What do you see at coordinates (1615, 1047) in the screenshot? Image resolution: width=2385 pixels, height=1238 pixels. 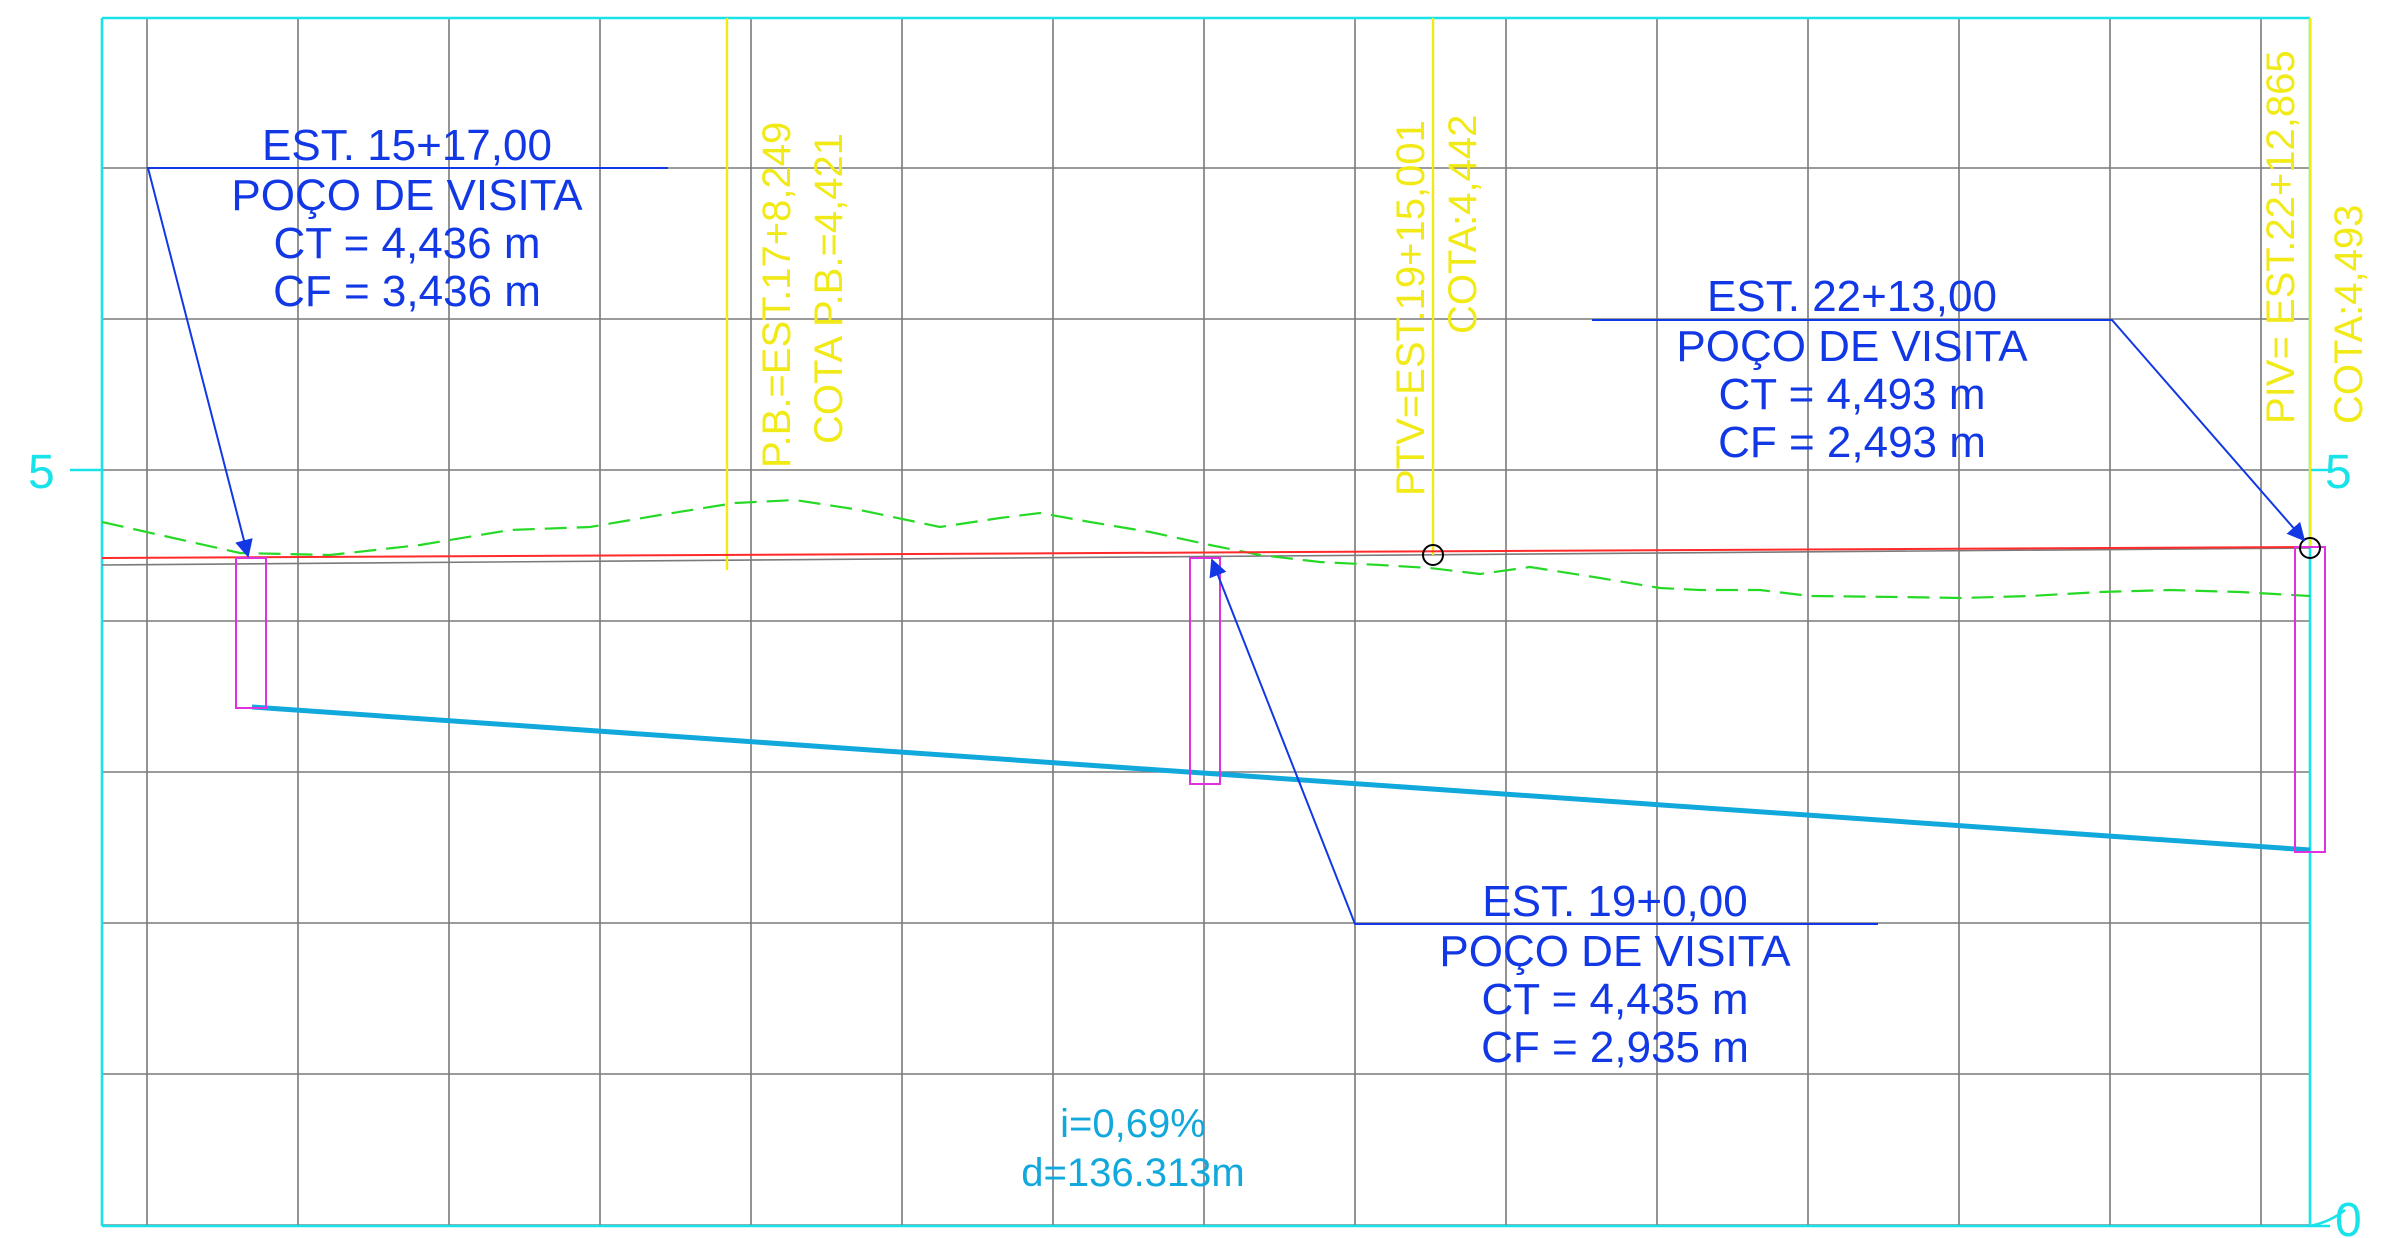 I see `manhole-2-cf: CF = 2,935 m` at bounding box center [1615, 1047].